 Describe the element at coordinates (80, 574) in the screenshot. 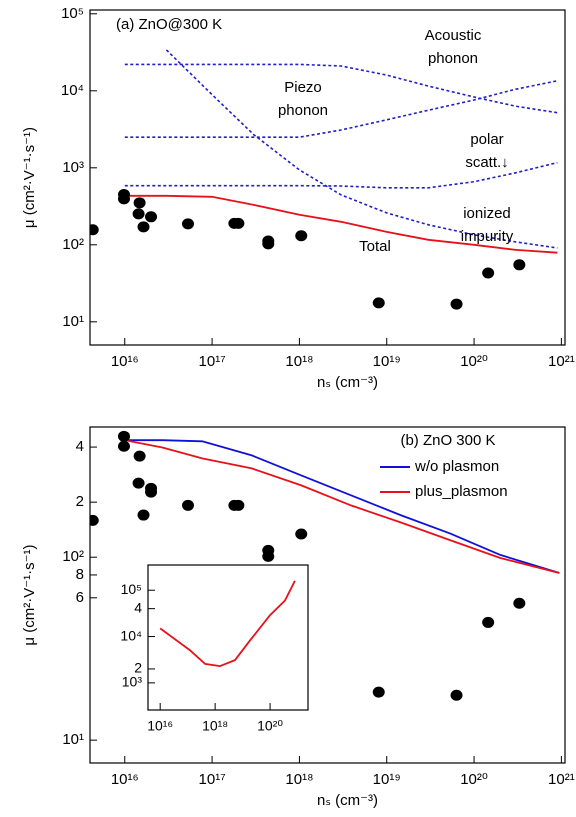

I see `y-tick-label: 8` at that location.